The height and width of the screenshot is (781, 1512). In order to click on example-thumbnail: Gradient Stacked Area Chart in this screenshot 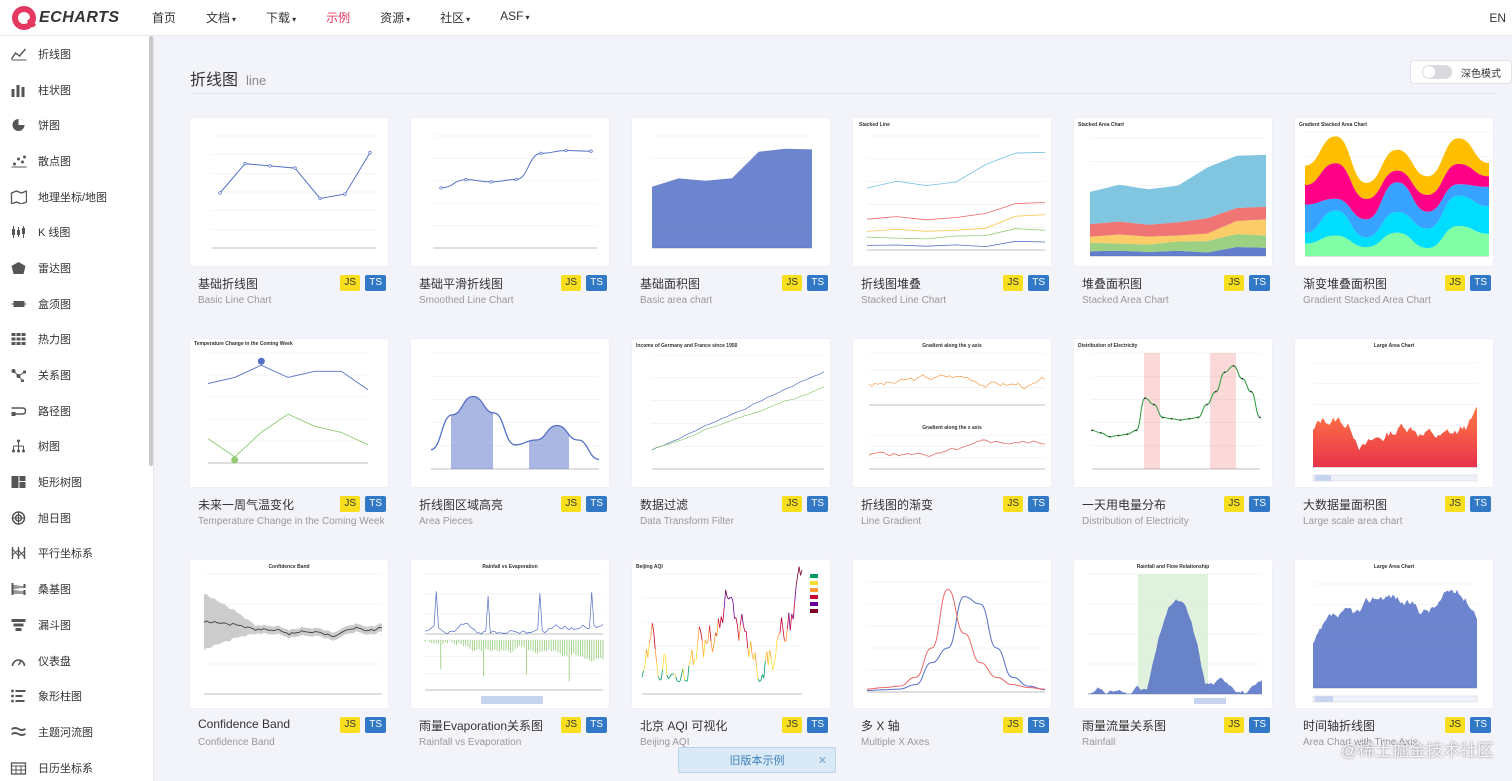, I will do `click(1394, 192)`.